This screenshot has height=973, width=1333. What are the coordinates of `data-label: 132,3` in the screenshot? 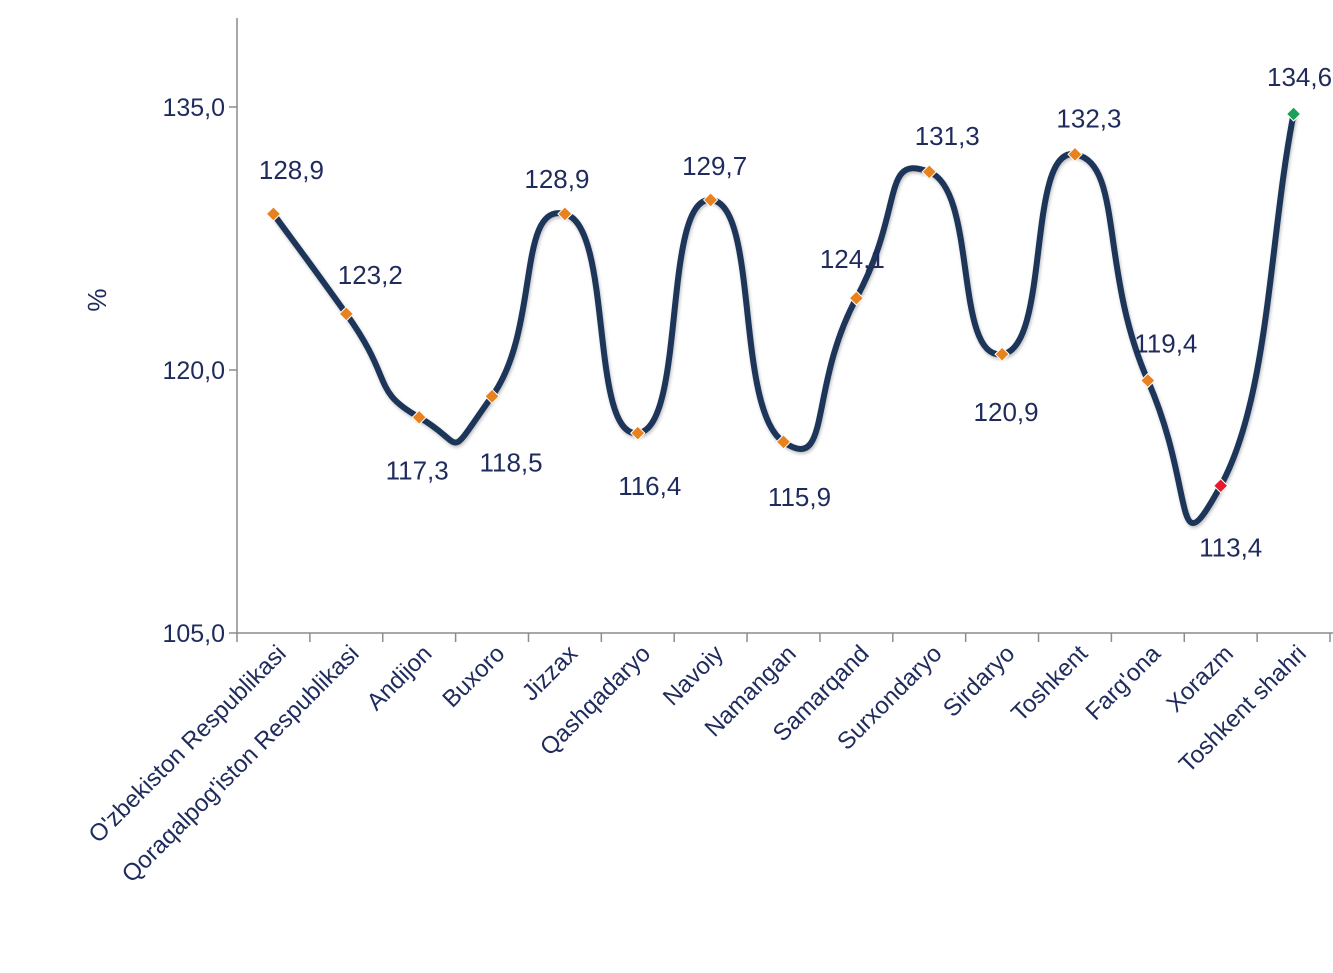 It's located at (1088, 118).